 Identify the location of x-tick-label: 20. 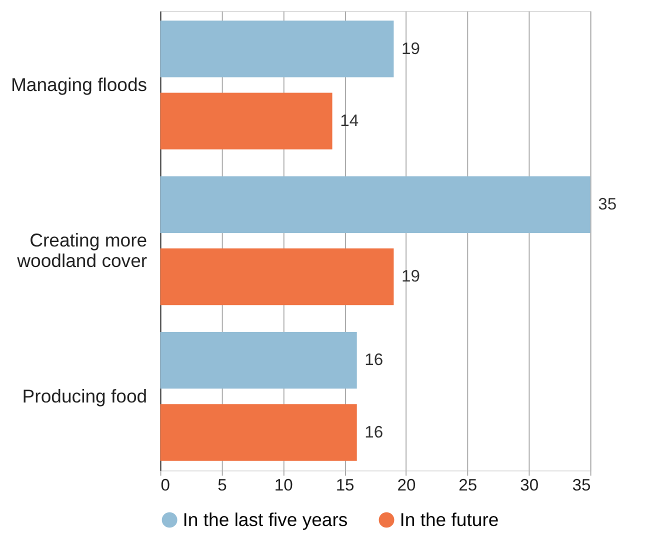
(406, 484).